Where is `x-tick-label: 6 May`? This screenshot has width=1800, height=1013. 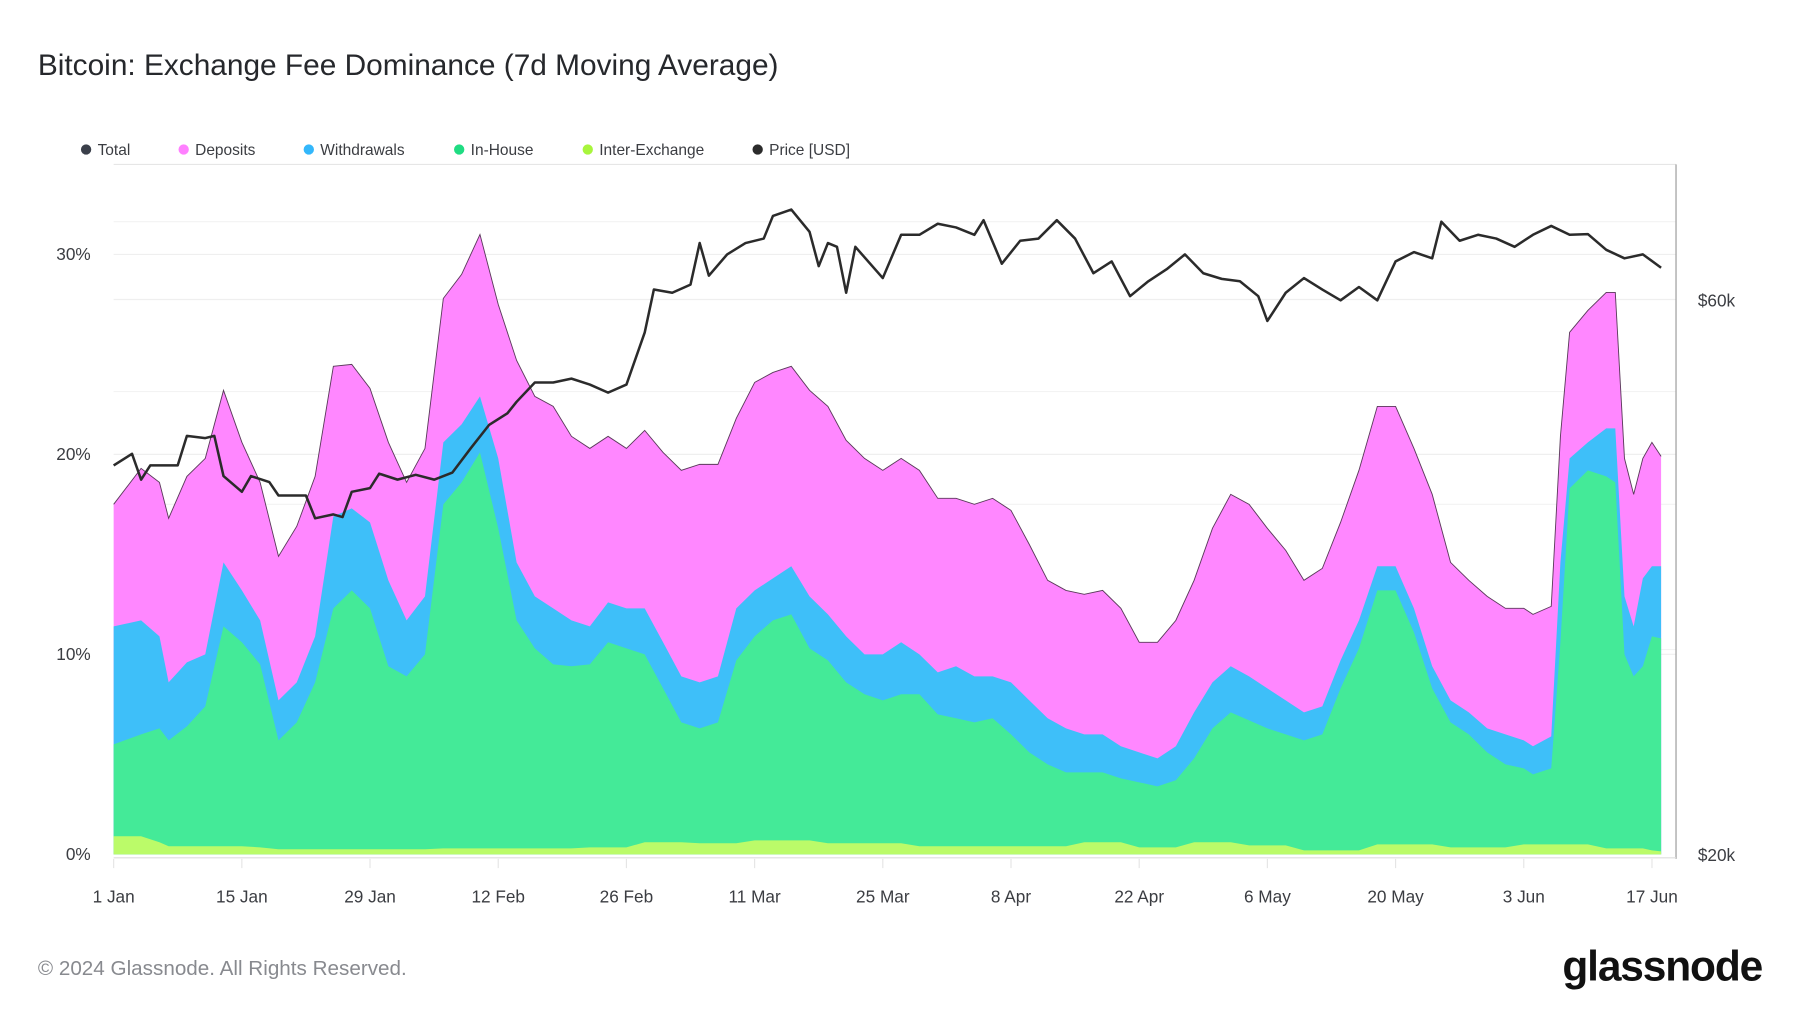
x-tick-label: 6 May is located at coordinates (1267, 897).